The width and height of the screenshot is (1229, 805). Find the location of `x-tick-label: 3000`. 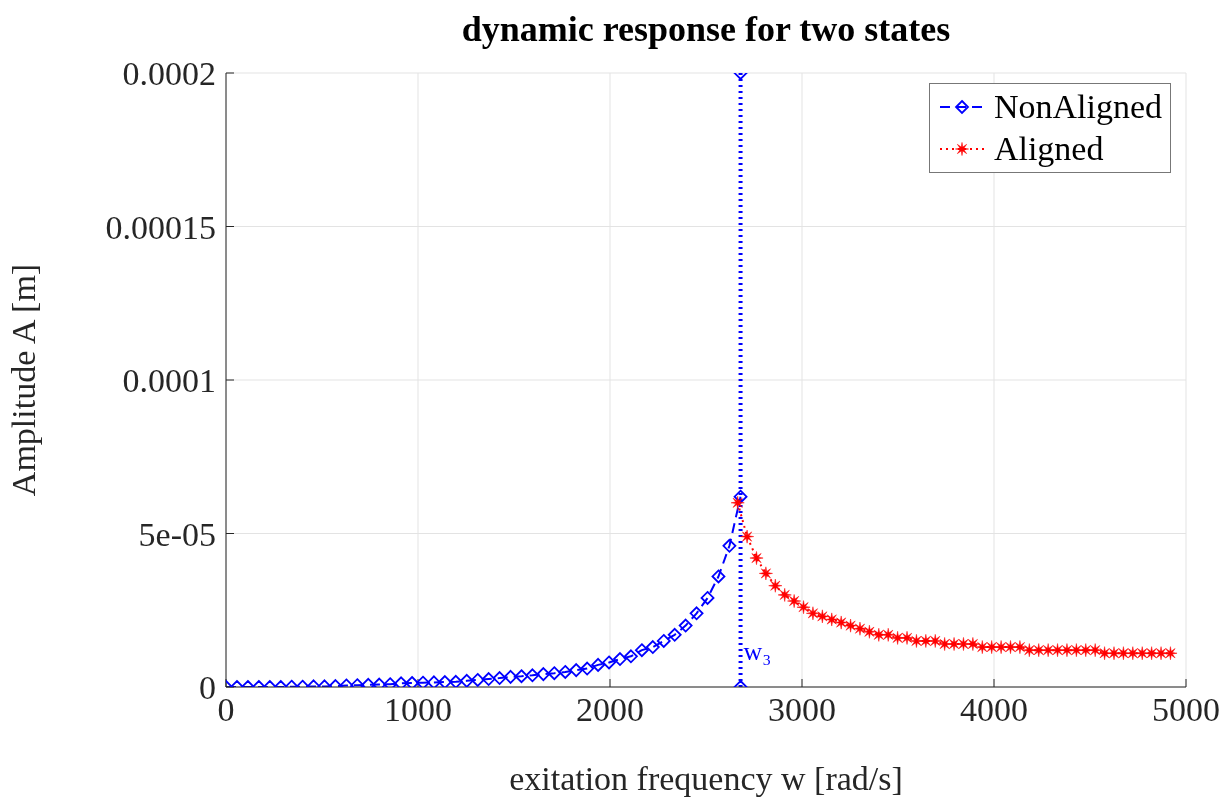

x-tick-label: 3000 is located at coordinates (802, 710).